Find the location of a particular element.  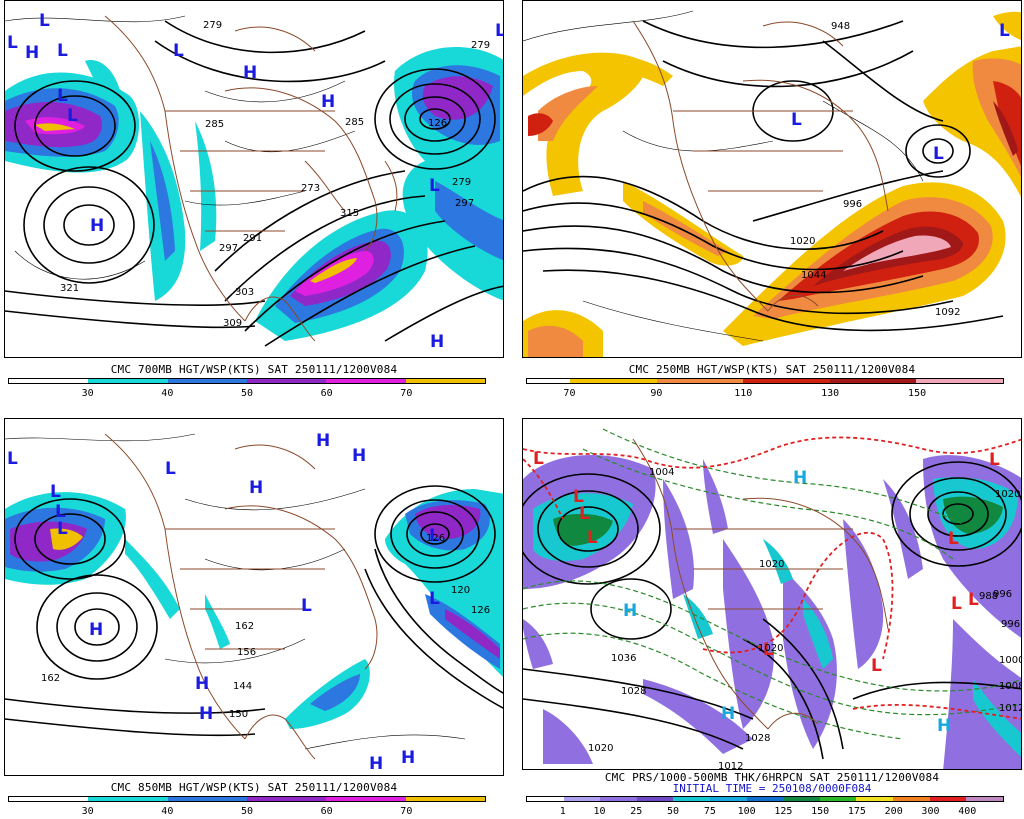

svg-text: 303 is located at coordinates (244, 292).